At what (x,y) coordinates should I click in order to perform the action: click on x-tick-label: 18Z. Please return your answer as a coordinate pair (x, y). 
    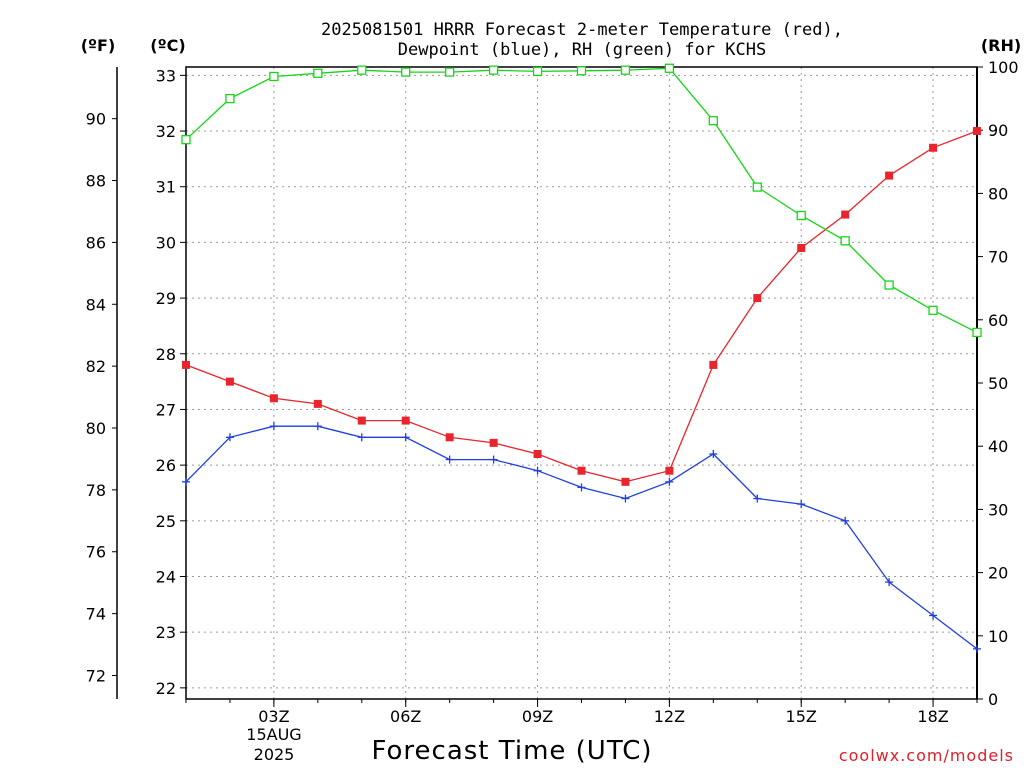
    Looking at the image, I should click on (932, 716).